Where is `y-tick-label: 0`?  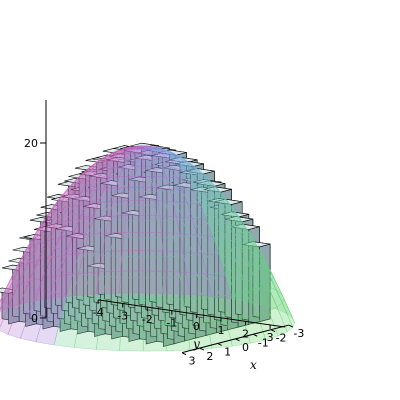 y-tick-label: 0 is located at coordinates (196, 326).